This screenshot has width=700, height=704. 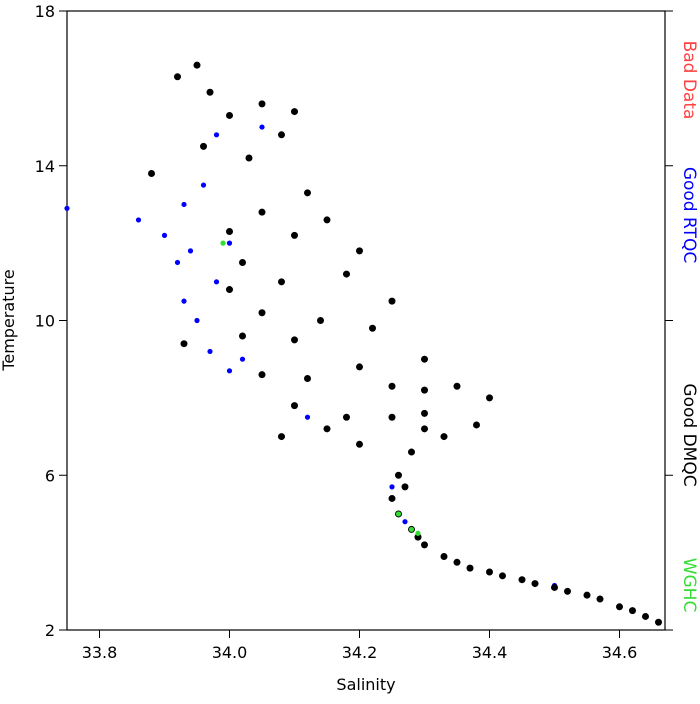 What do you see at coordinates (689, 80) in the screenshot?
I see `legend-entry: Bad Data` at bounding box center [689, 80].